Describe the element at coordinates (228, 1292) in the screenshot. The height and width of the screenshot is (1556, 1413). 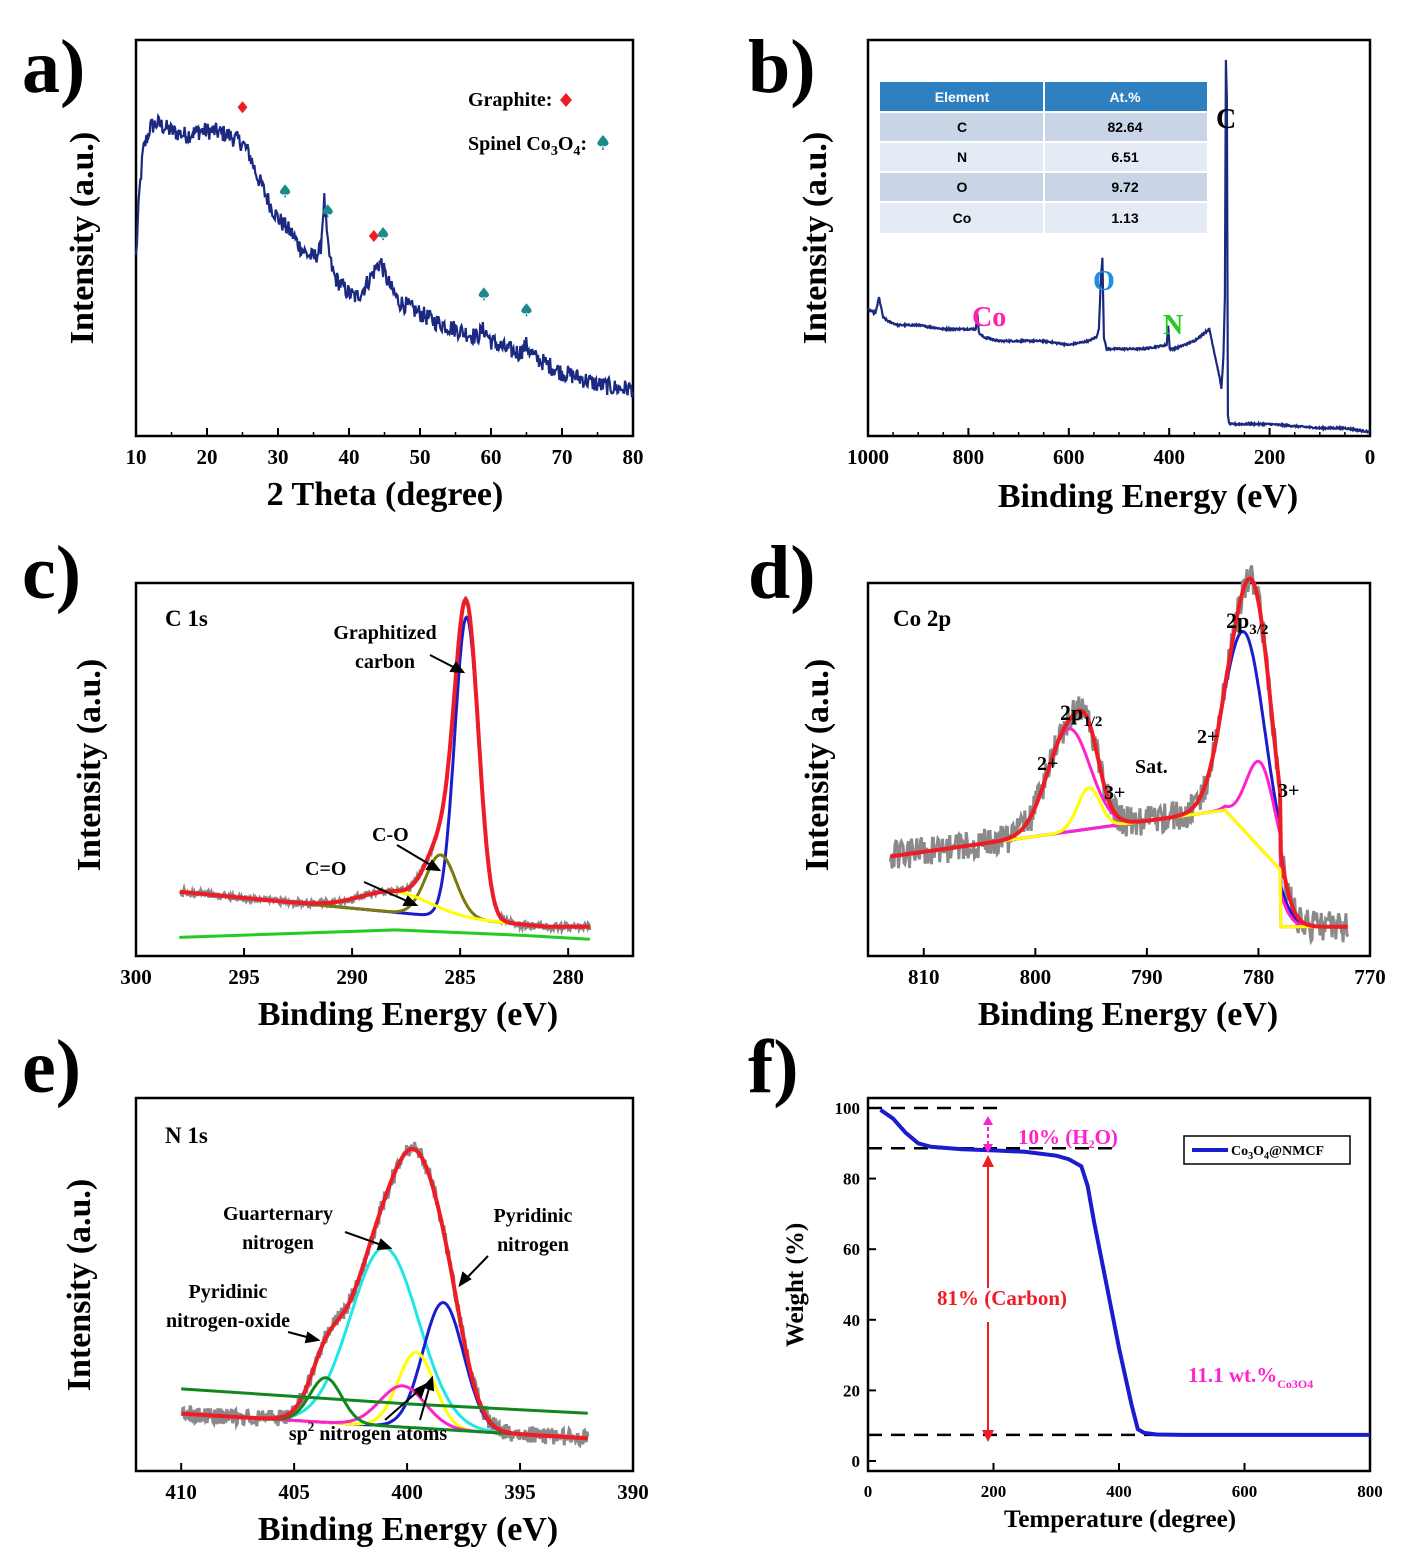
I see `annotation-pyridinic-oxide: Pyridinic` at that location.